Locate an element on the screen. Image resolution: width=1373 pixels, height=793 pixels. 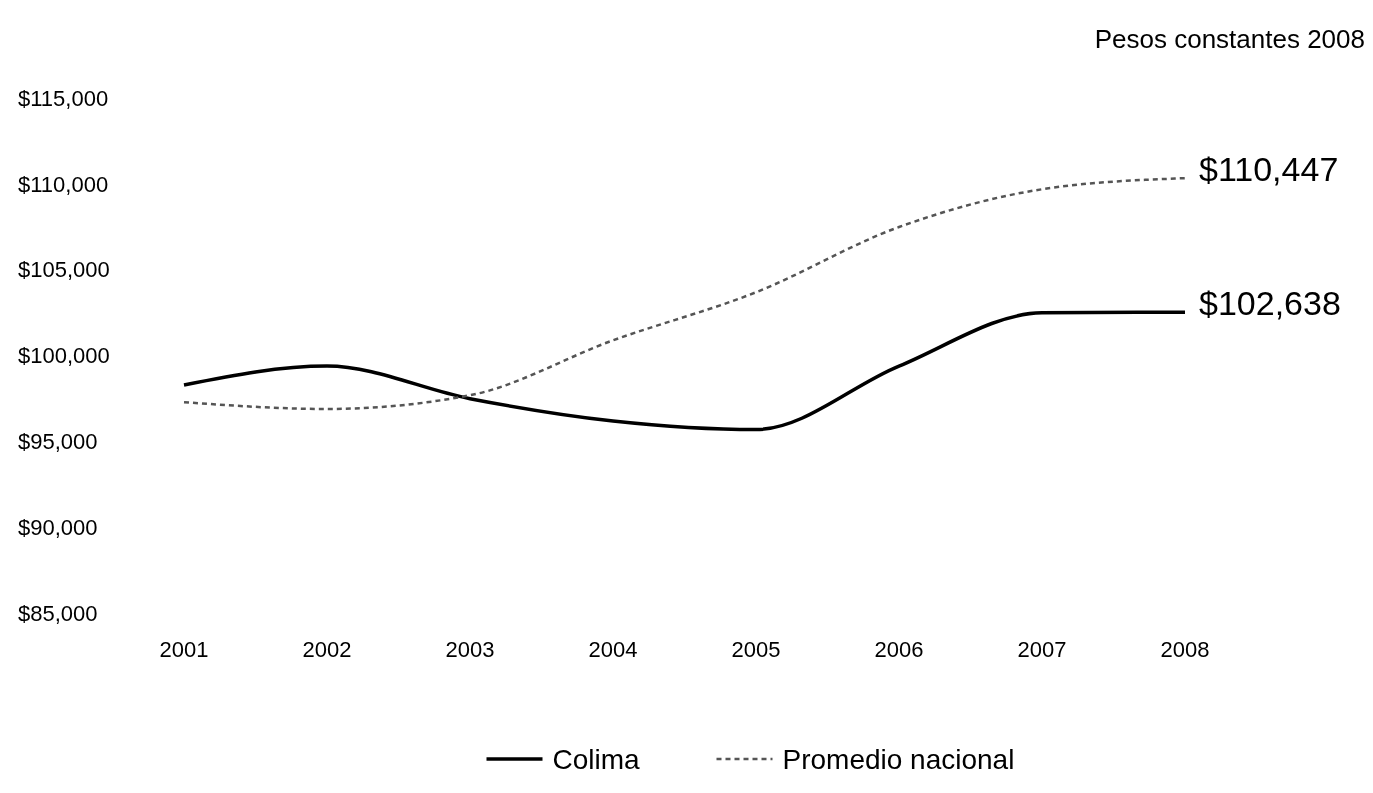
x-tick-label: 2008 is located at coordinates (1185, 649).